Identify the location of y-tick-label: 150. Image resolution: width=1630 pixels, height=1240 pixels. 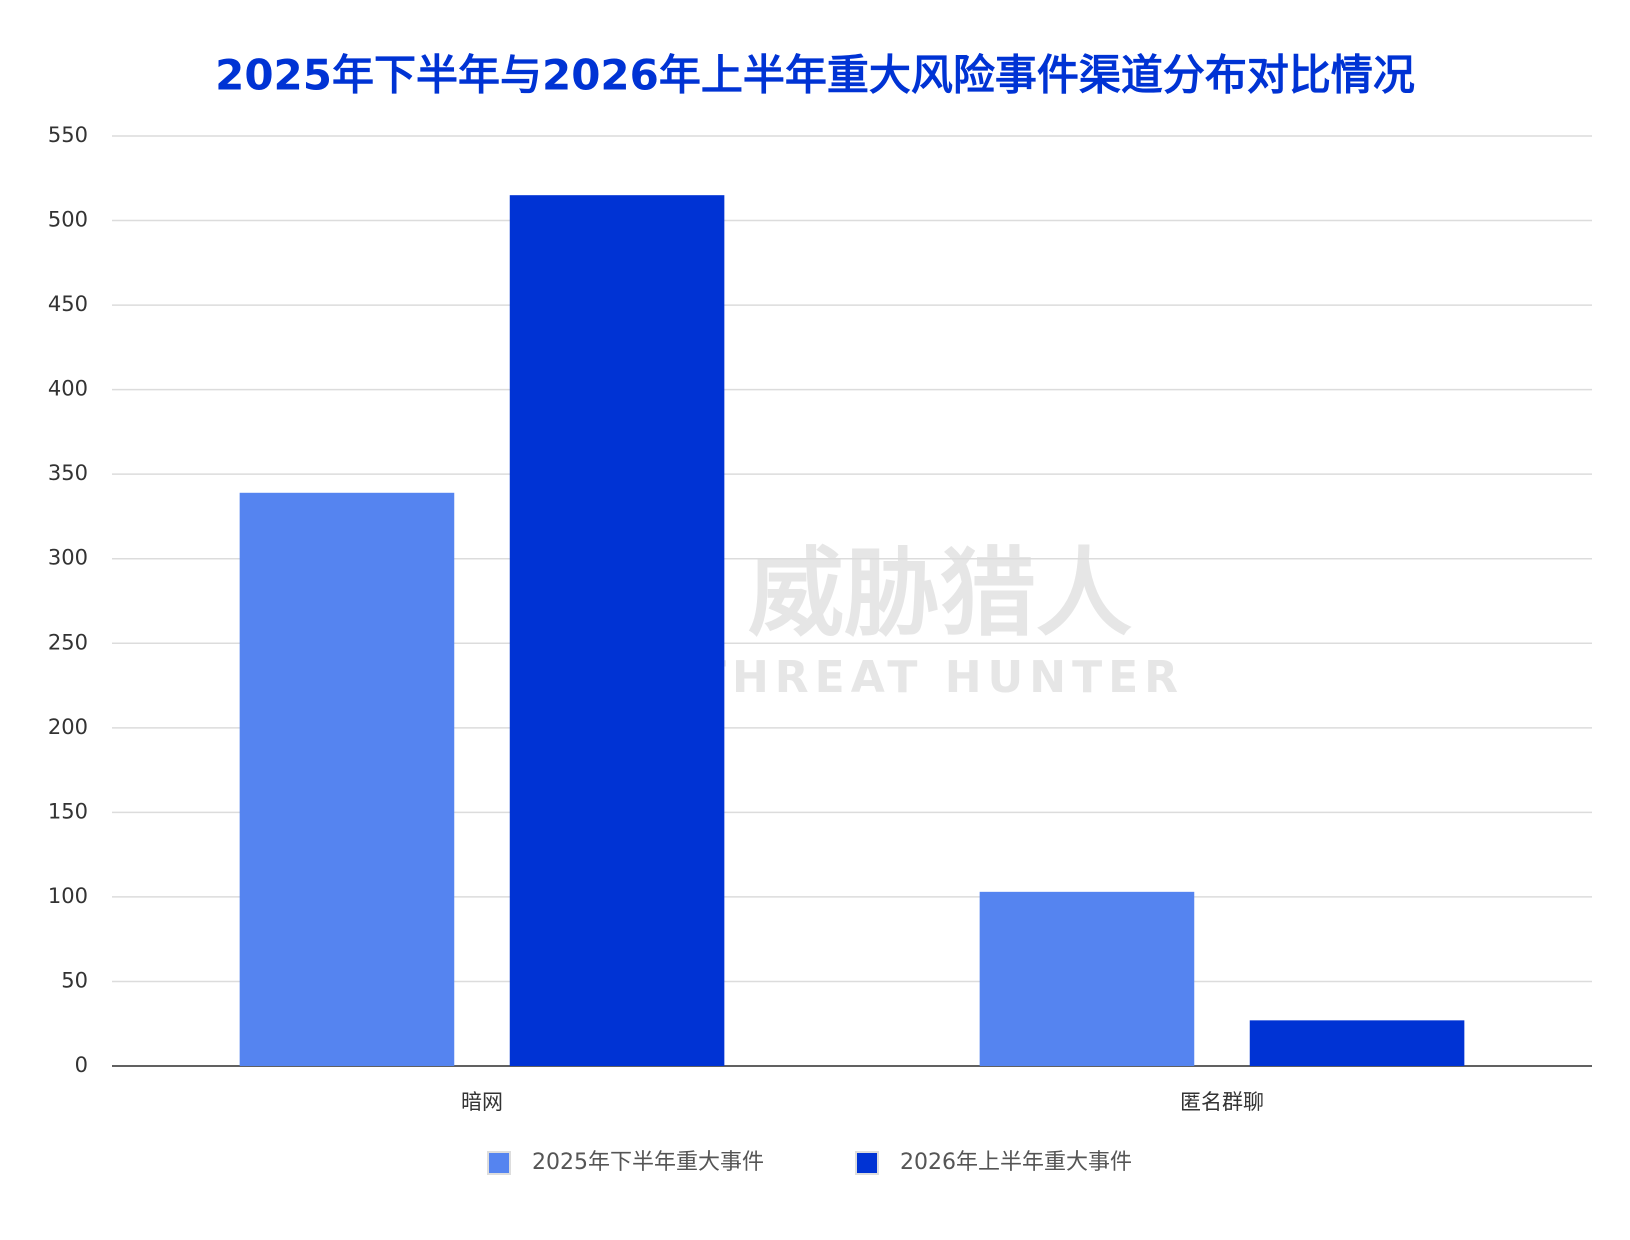
(68, 811).